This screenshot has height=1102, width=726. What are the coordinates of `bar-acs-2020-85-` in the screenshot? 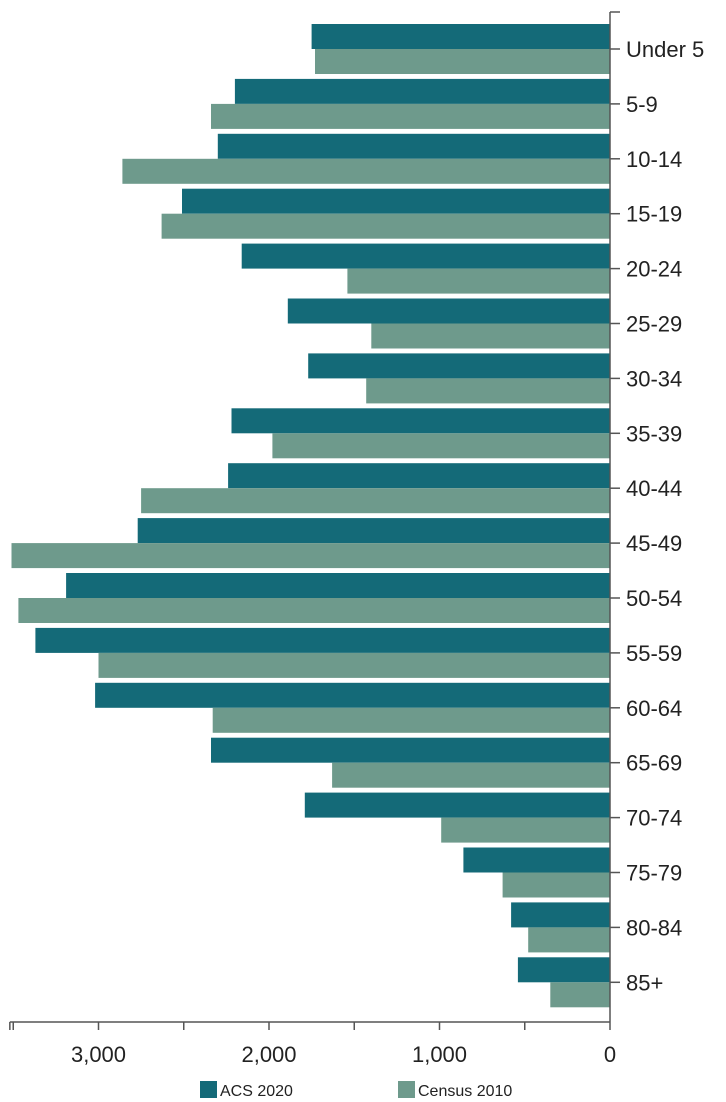 It's located at (563, 970).